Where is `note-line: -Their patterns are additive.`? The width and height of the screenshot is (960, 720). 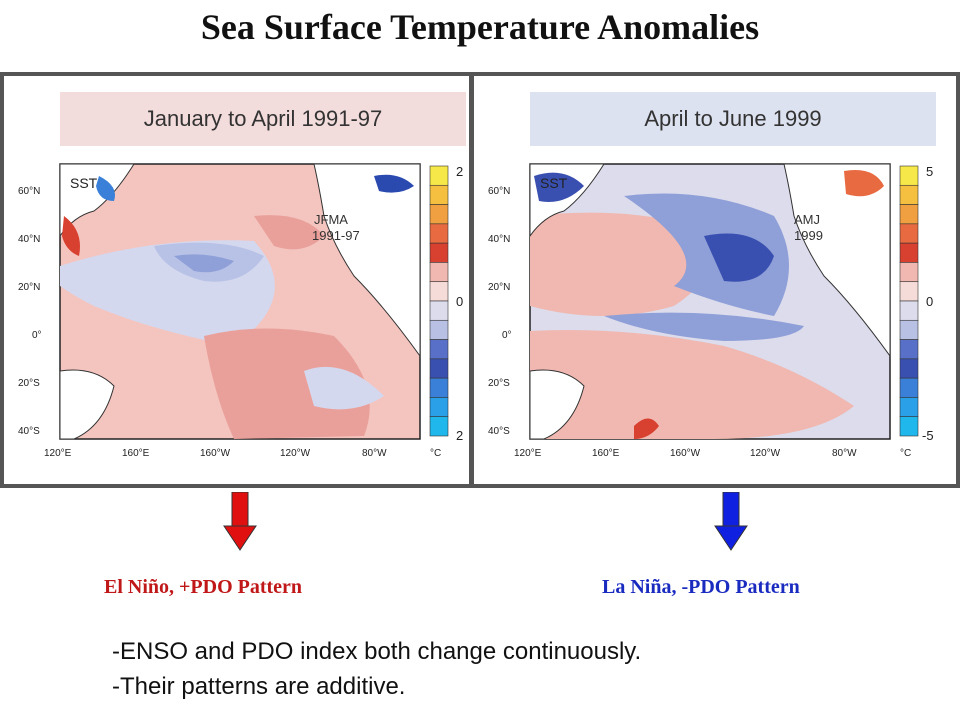 note-line: -Their patterns are additive. is located at coordinates (259, 686).